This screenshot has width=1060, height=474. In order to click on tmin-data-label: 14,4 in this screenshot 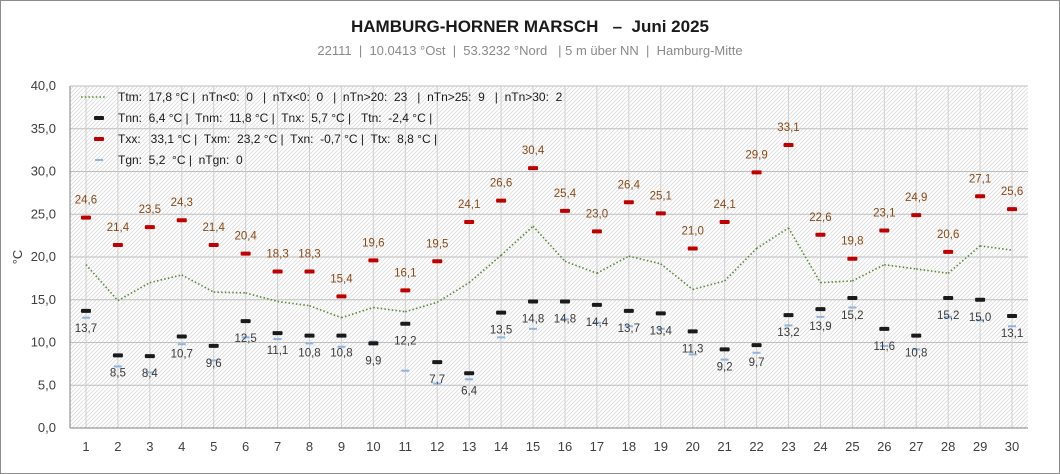, I will do `click(597, 323)`.